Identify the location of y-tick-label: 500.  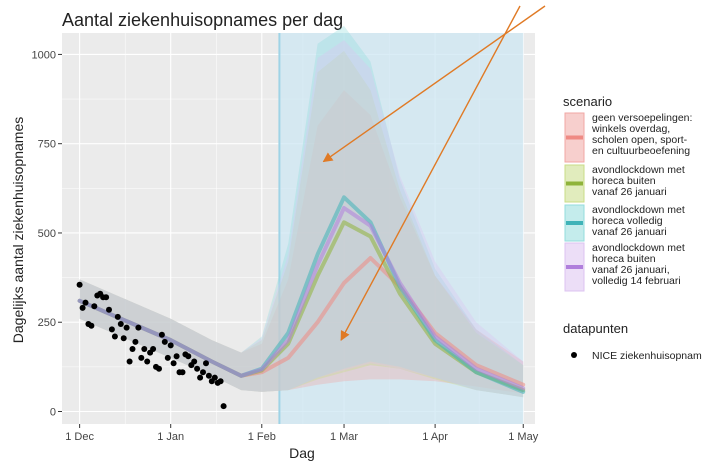
(47, 234).